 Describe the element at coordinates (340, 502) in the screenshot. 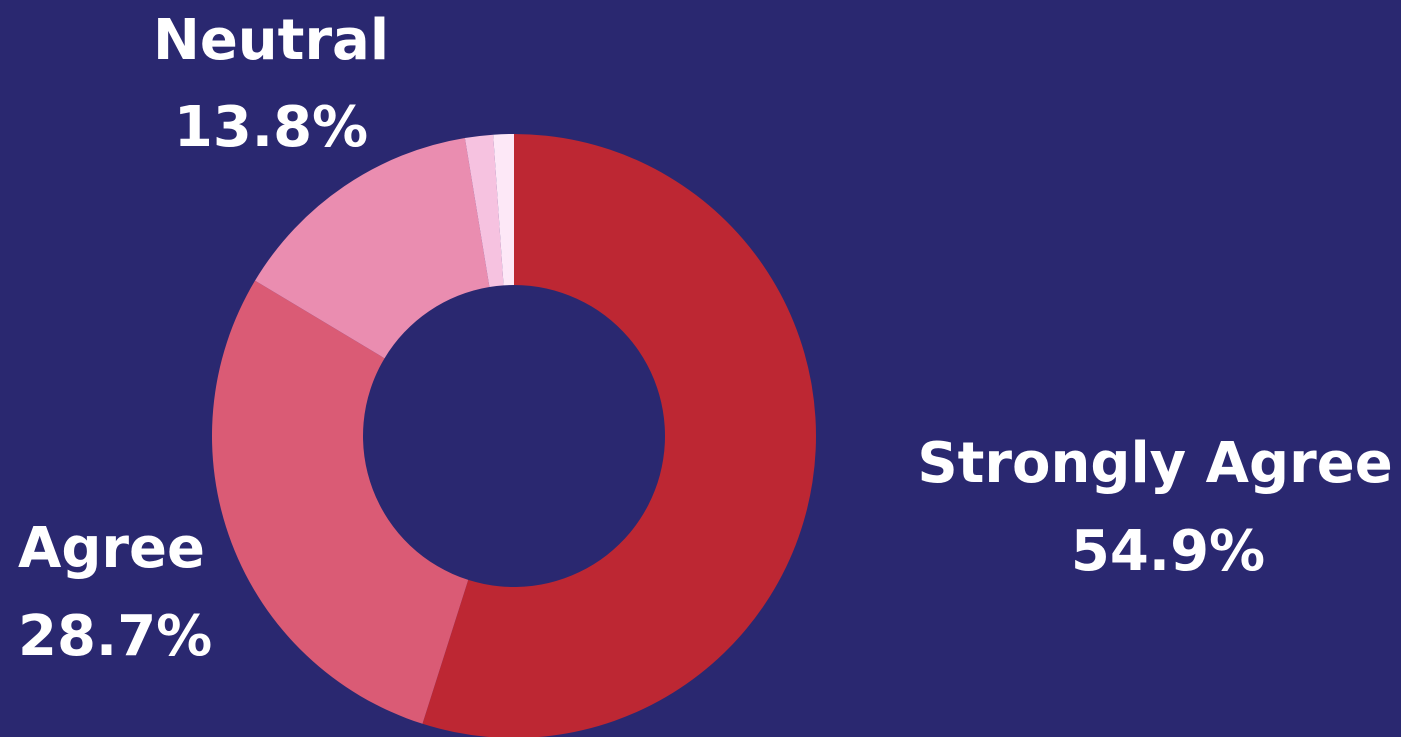

I see `slice-agree` at that location.